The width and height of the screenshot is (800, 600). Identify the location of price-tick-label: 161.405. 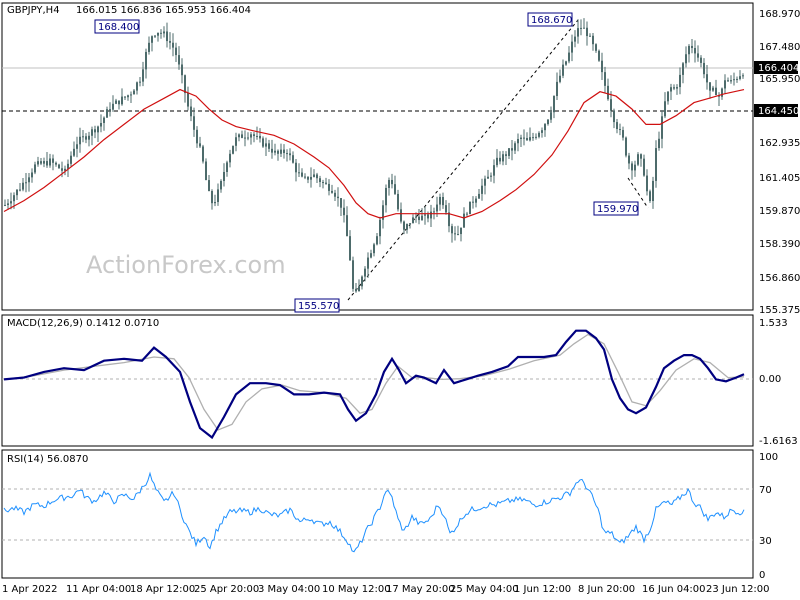
(779, 178).